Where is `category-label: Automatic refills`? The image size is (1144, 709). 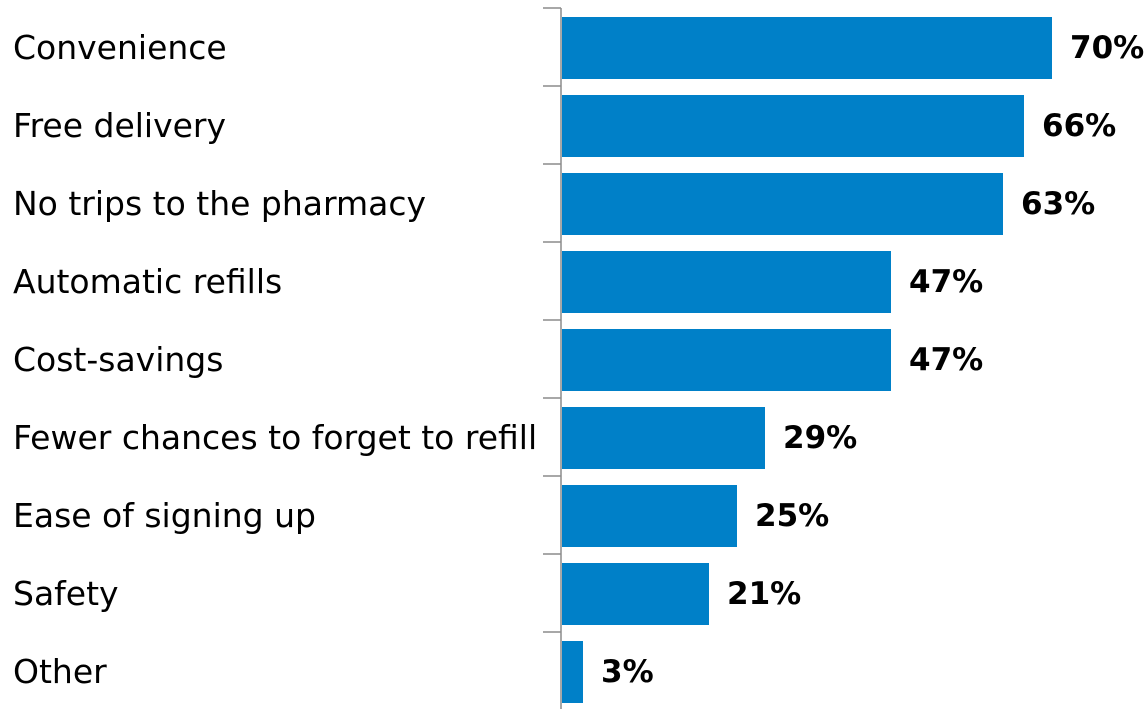 category-label: Automatic refills is located at coordinates (147, 281).